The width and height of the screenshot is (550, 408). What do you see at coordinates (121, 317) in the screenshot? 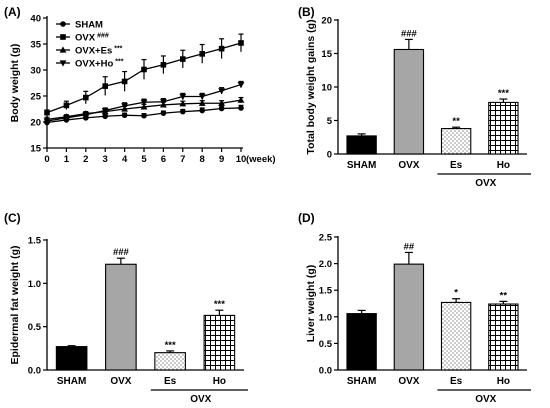
I see `bar-ovx` at bounding box center [121, 317].